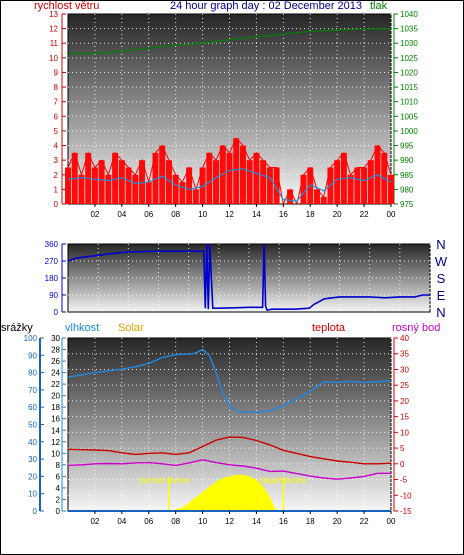  I want to click on pressure-axis-label: 1030, so click(409, 43).